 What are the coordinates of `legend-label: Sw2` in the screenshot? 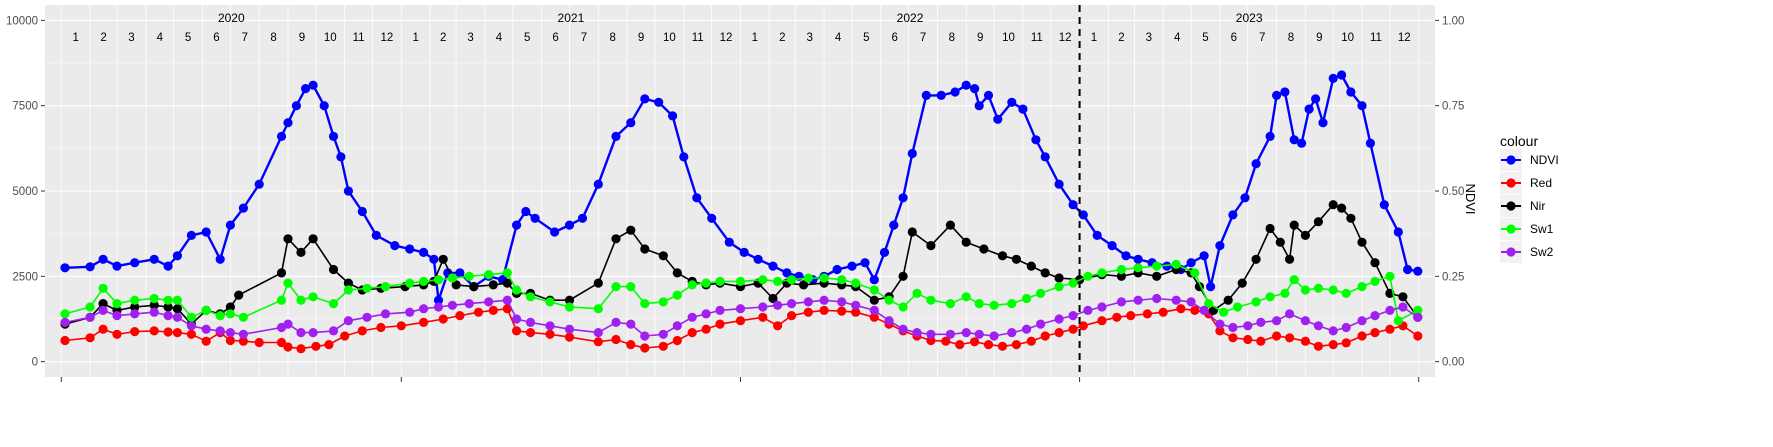 It's located at (1542, 252).